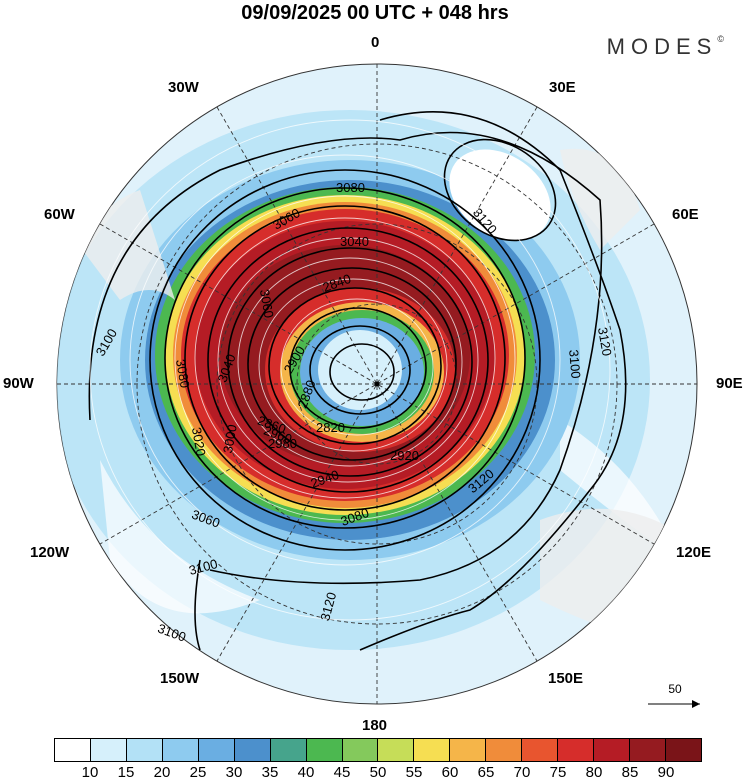  I want to click on lon-label-150w: 150W, so click(180, 678).